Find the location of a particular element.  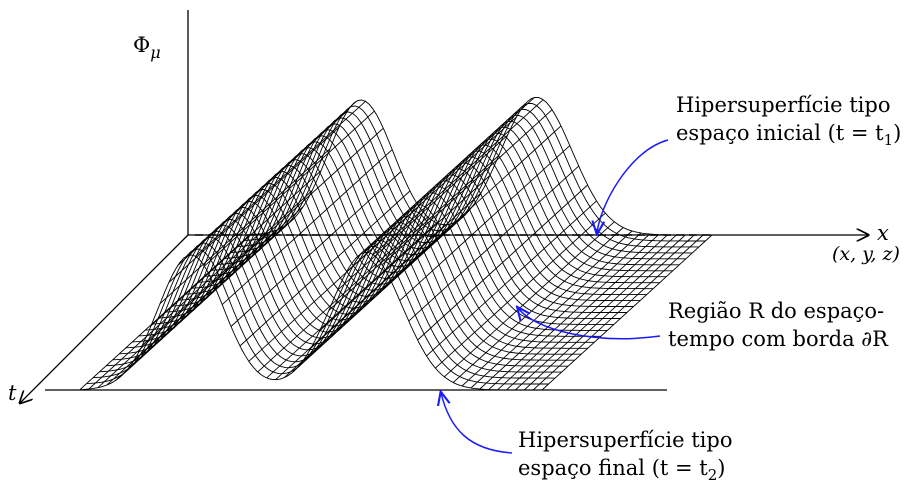

region-annotation-line1: Região R do espaço- is located at coordinates (776, 311).